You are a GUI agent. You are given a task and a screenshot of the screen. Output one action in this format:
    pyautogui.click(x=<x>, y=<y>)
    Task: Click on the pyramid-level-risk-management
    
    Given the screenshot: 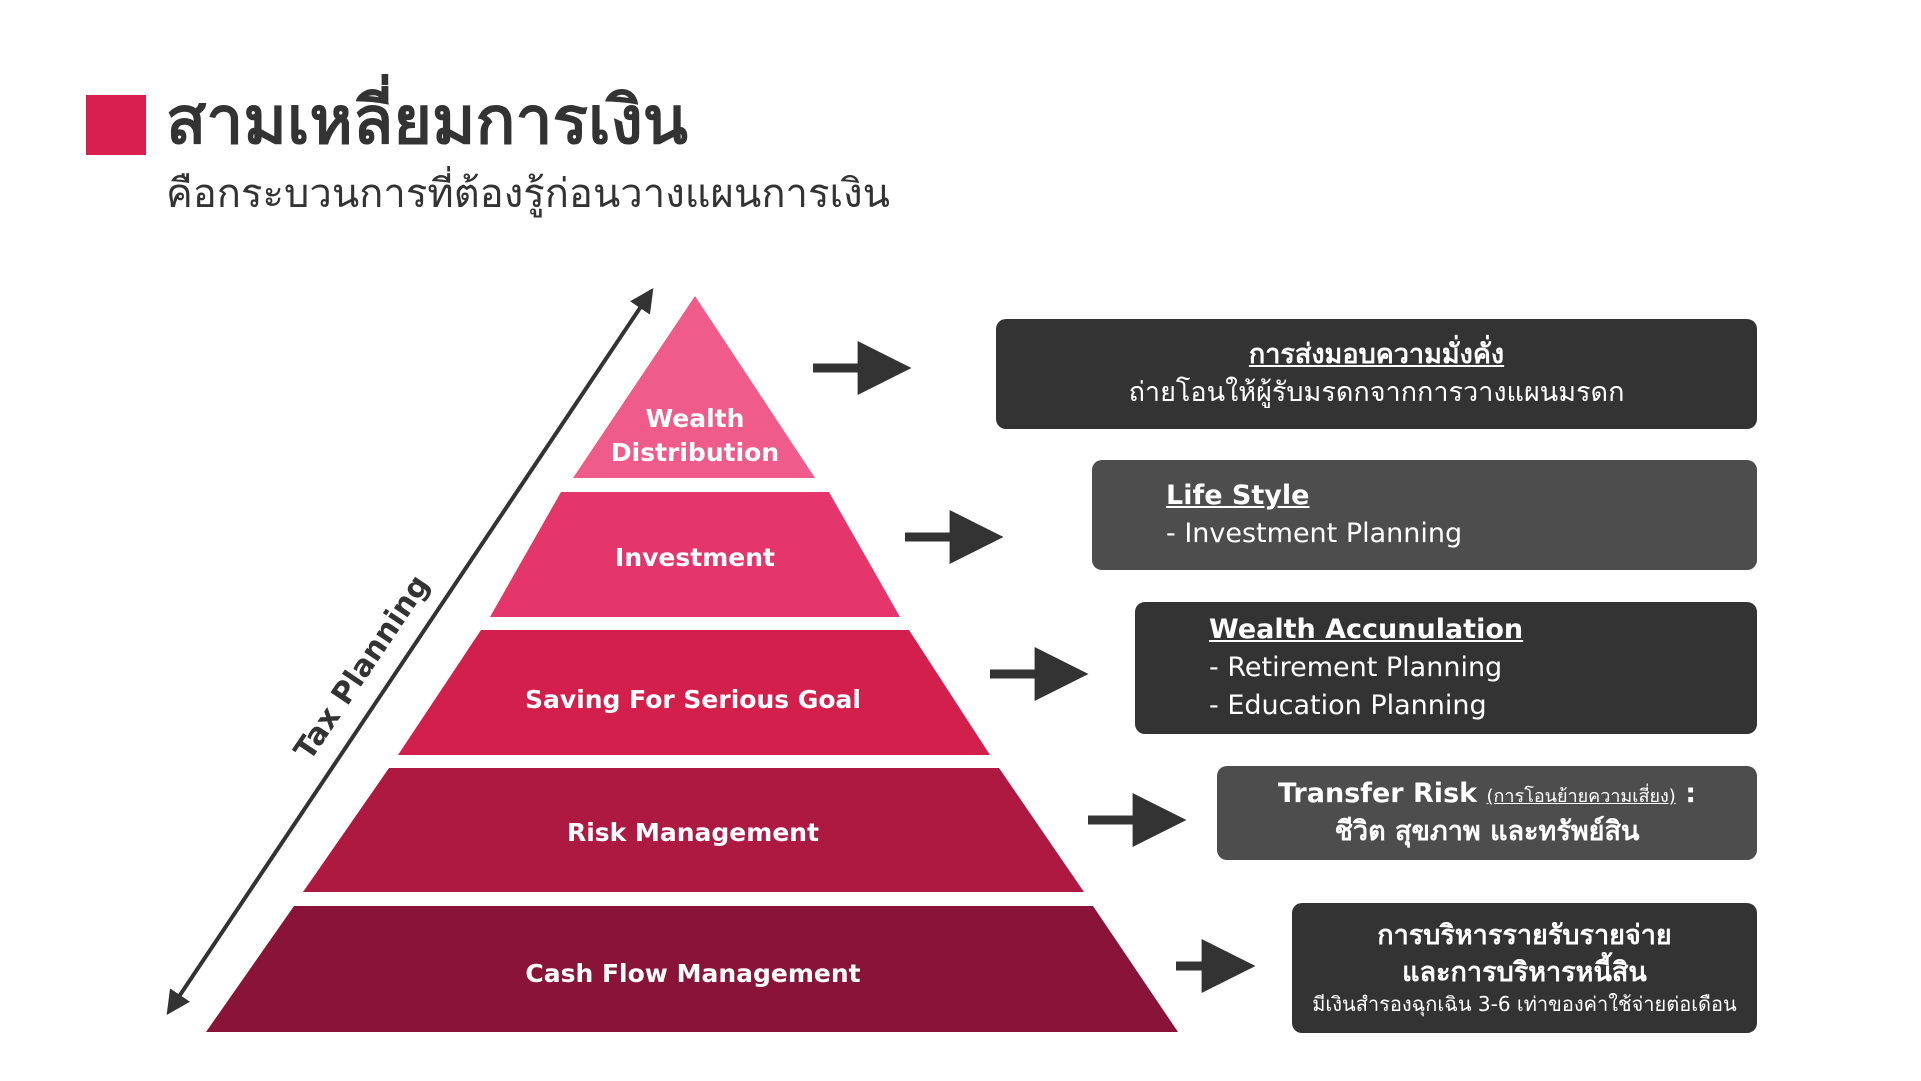 What is the action you would take?
    pyautogui.click(x=693, y=830)
    